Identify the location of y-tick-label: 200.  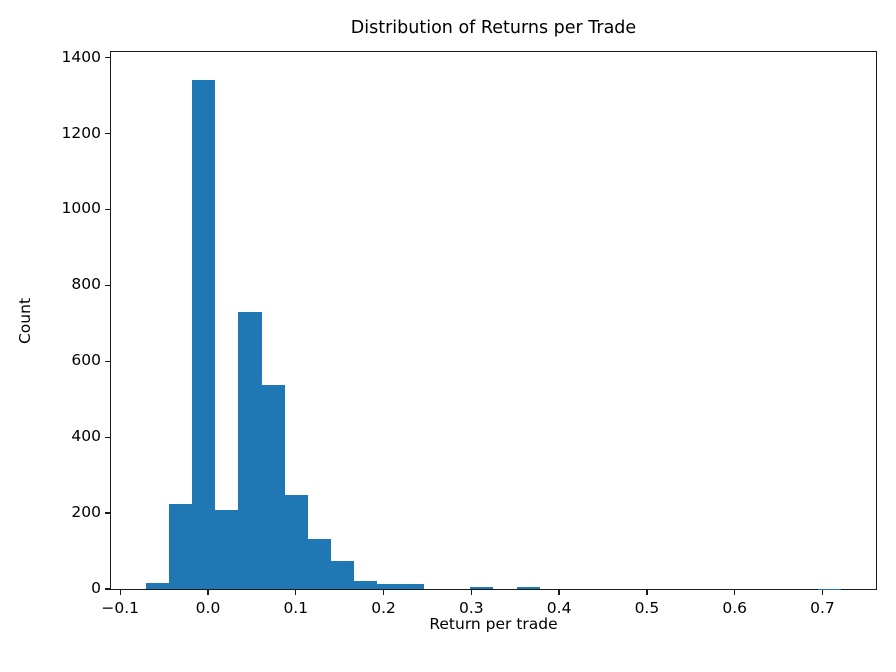
(86, 512).